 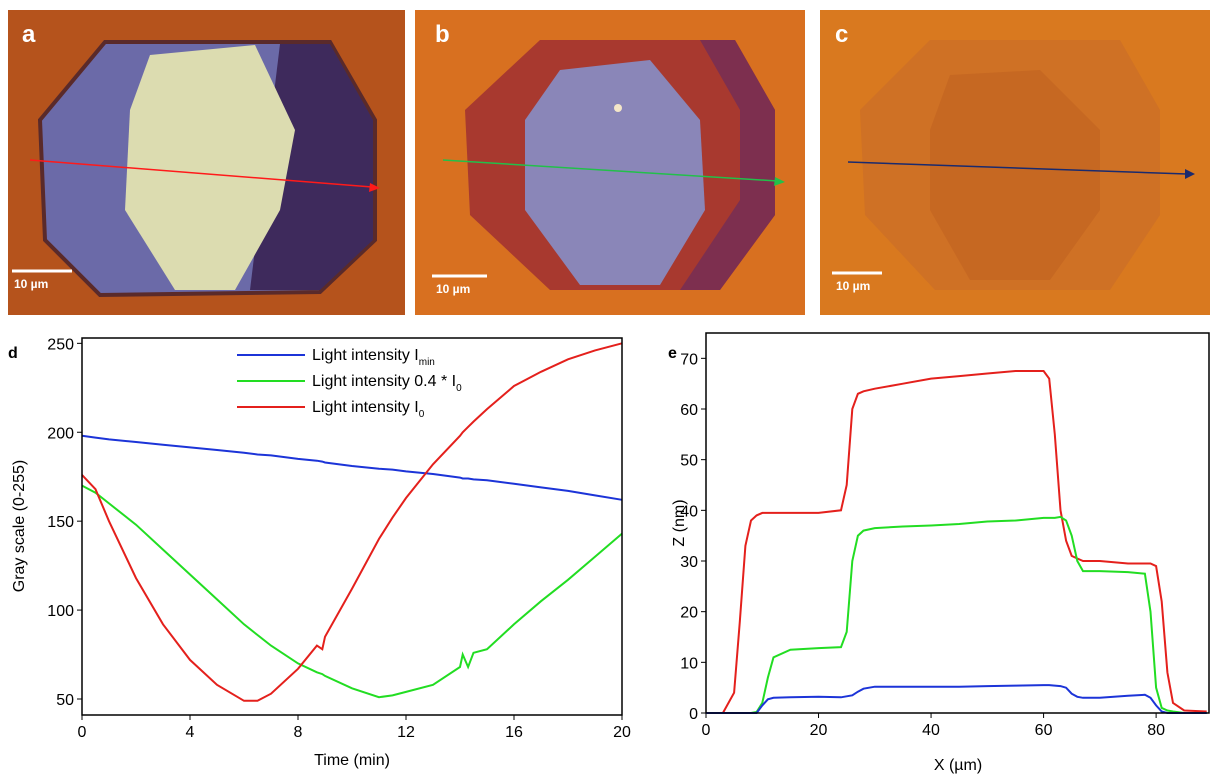 What do you see at coordinates (610, 162) in the screenshot?
I see `micrograph-b` at bounding box center [610, 162].